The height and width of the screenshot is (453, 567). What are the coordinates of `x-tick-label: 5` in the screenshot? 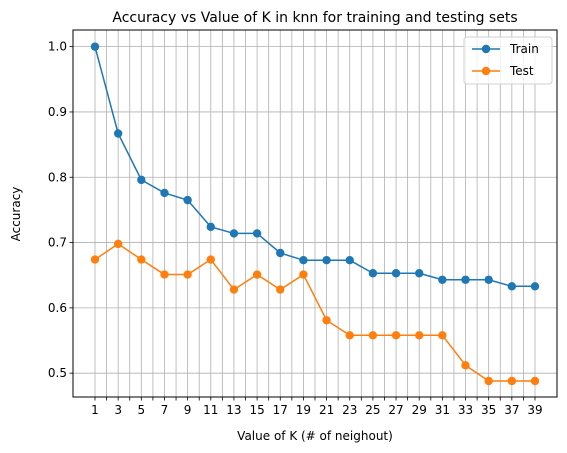 It's located at (141, 410).